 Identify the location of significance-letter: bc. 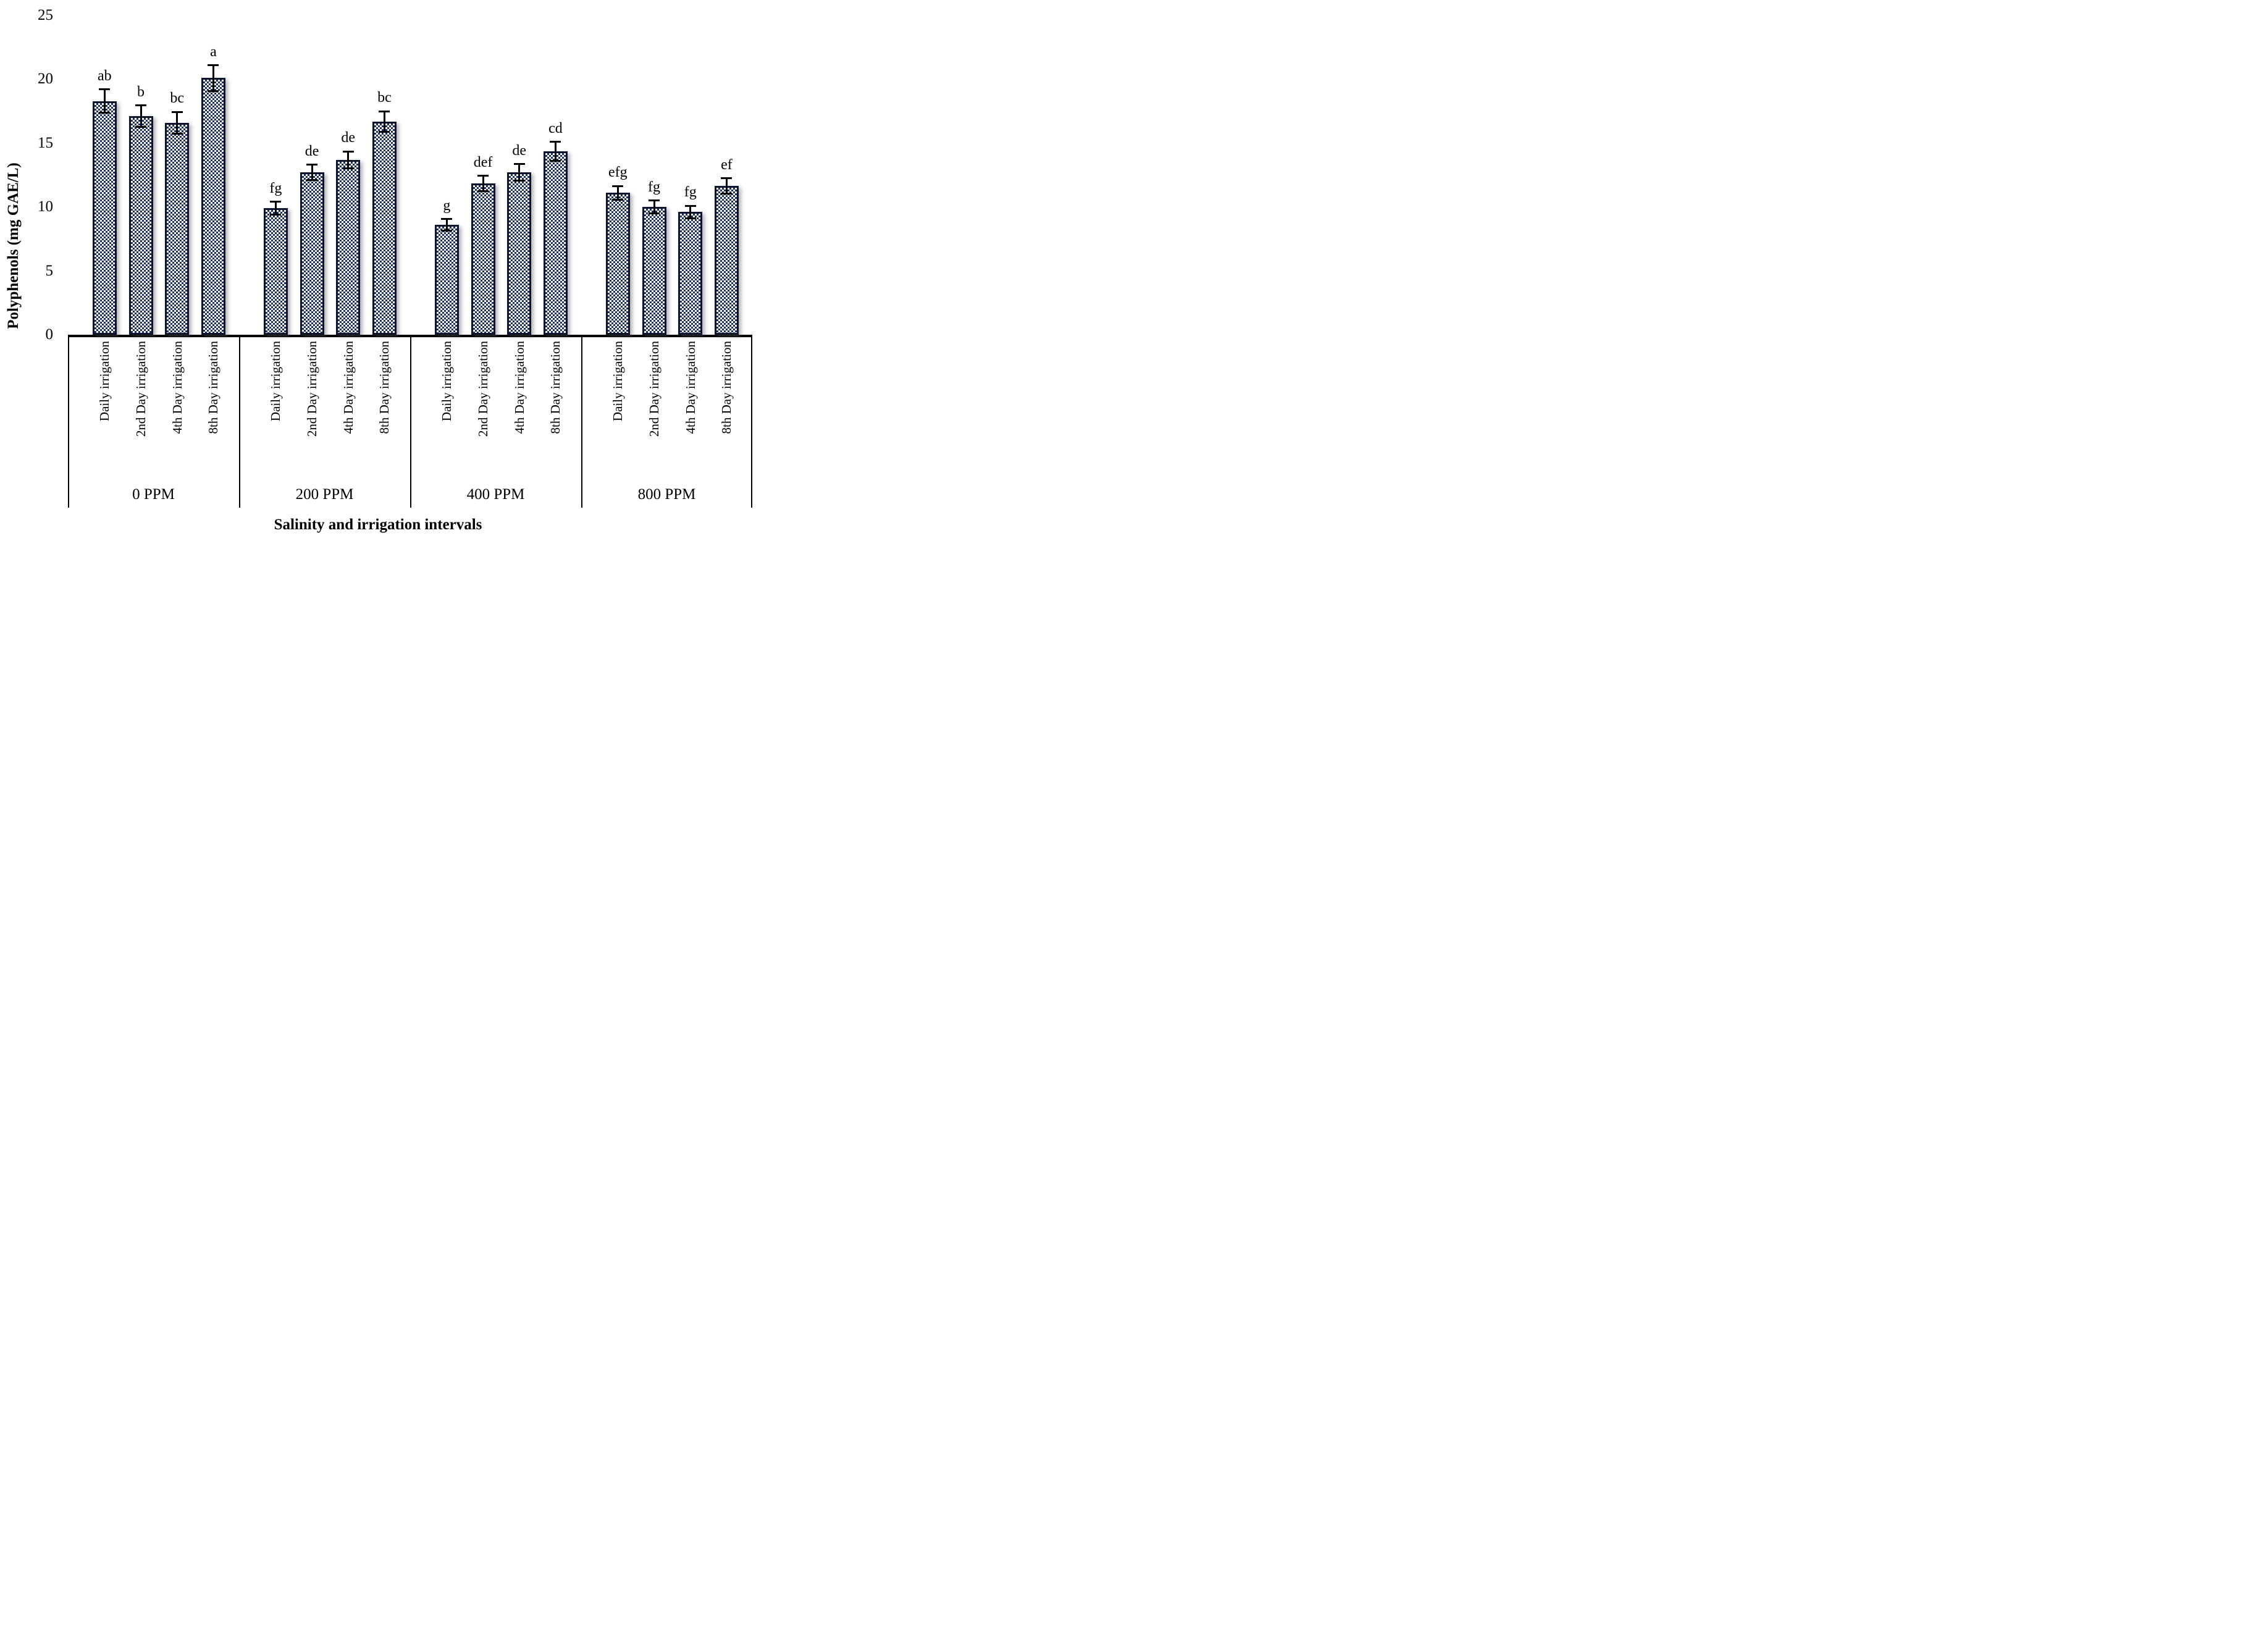
(384, 98).